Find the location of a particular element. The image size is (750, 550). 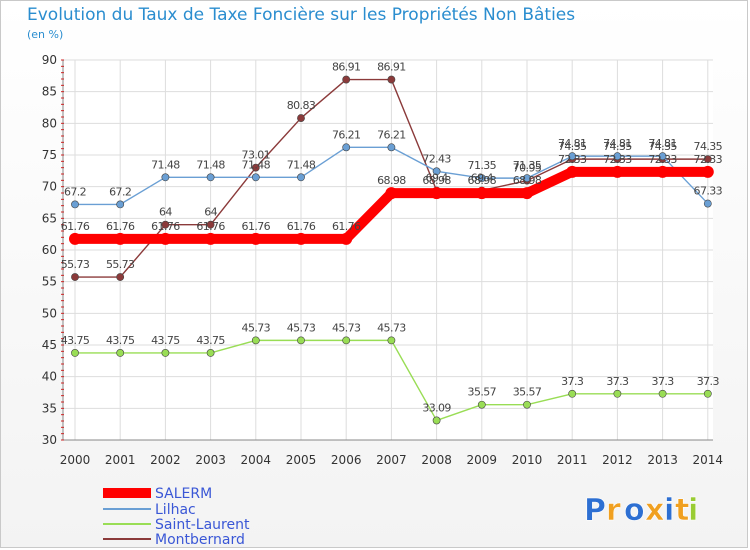

y-tick-label: 45 is located at coordinates (49, 345).